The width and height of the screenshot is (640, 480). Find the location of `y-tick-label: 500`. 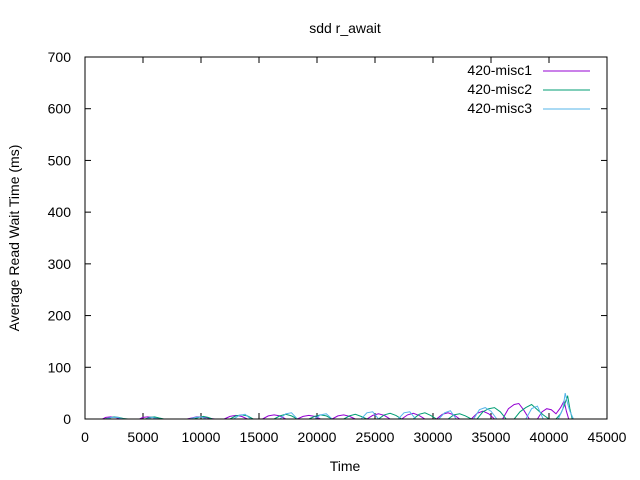

y-tick-label: 500 is located at coordinates (60, 160).